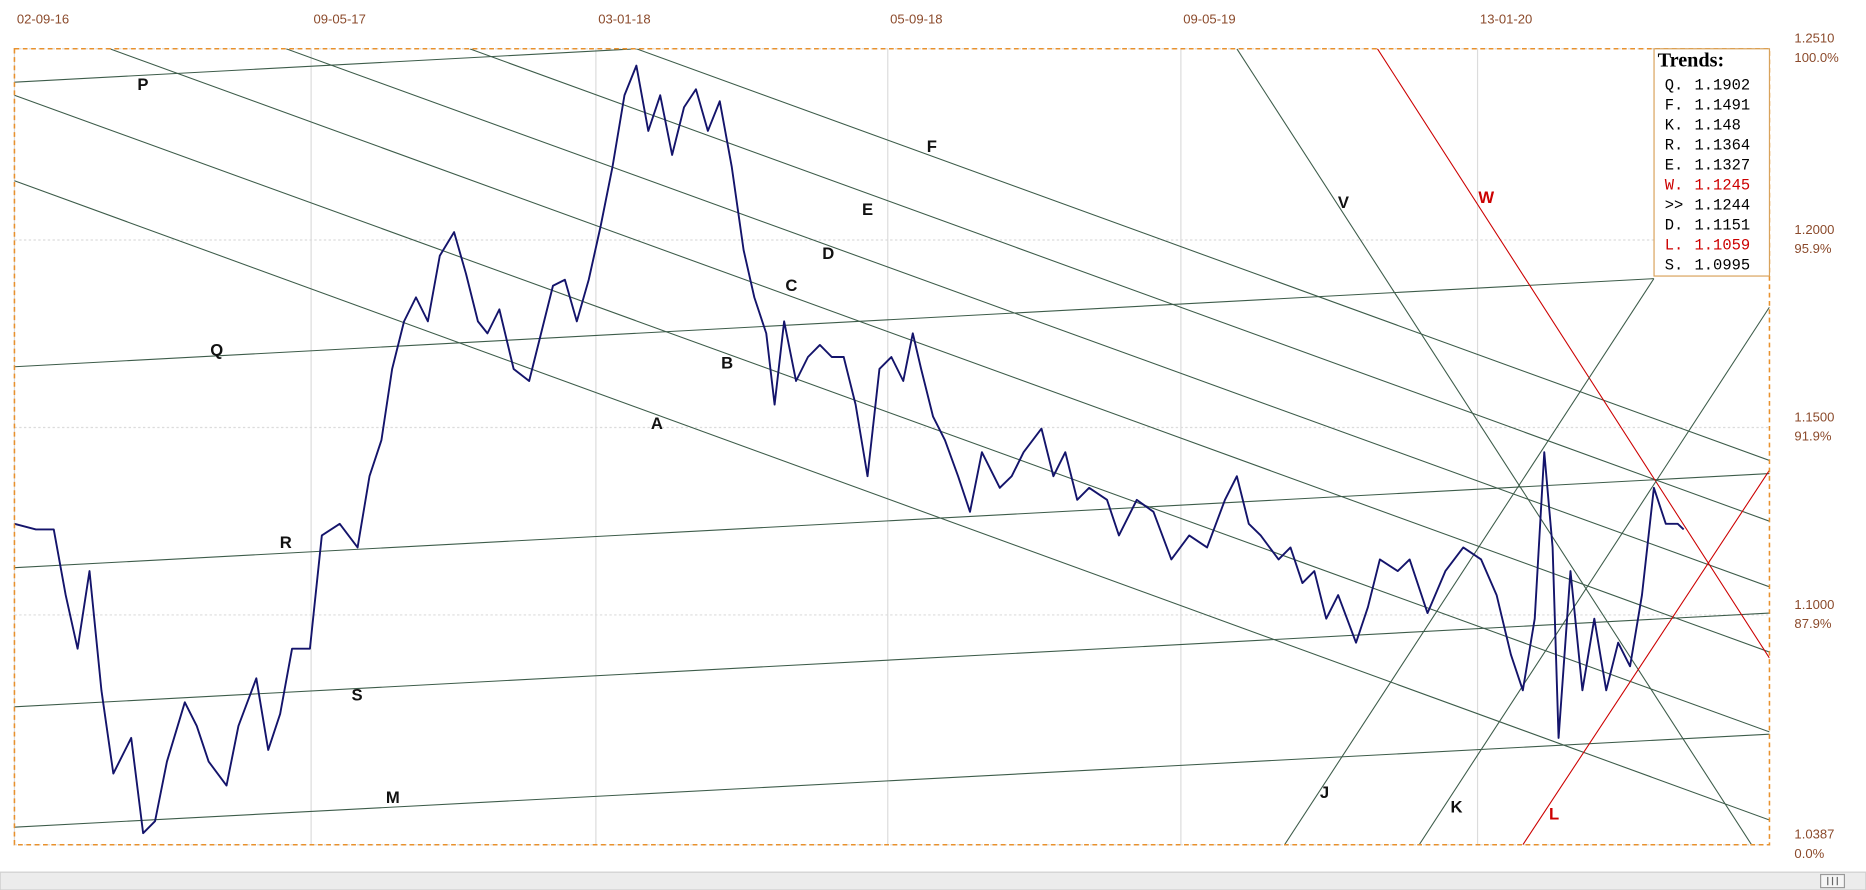  What do you see at coordinates (43, 19) in the screenshot?
I see `x-tick-label: 02-09-16` at bounding box center [43, 19].